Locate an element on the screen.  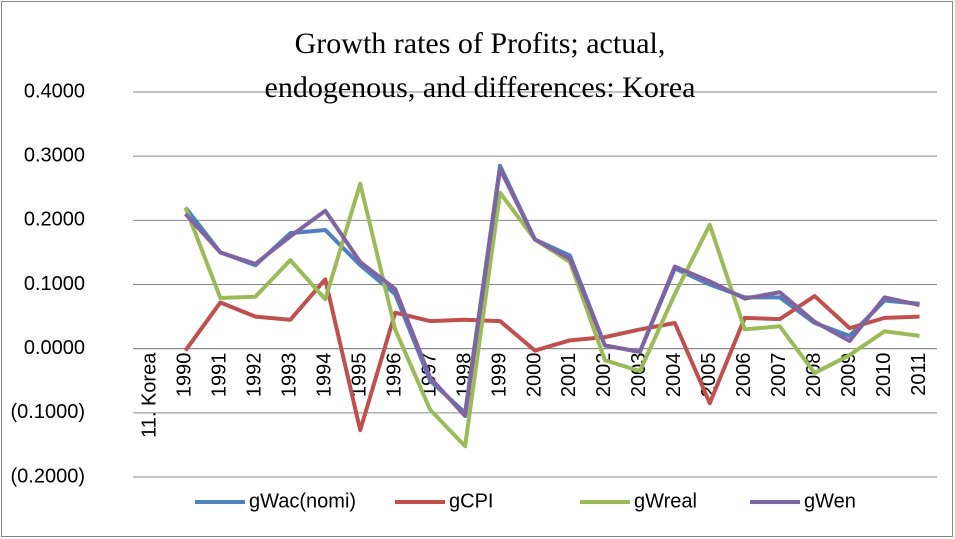
y-tick-label: (0.1000) is located at coordinates (48, 412).